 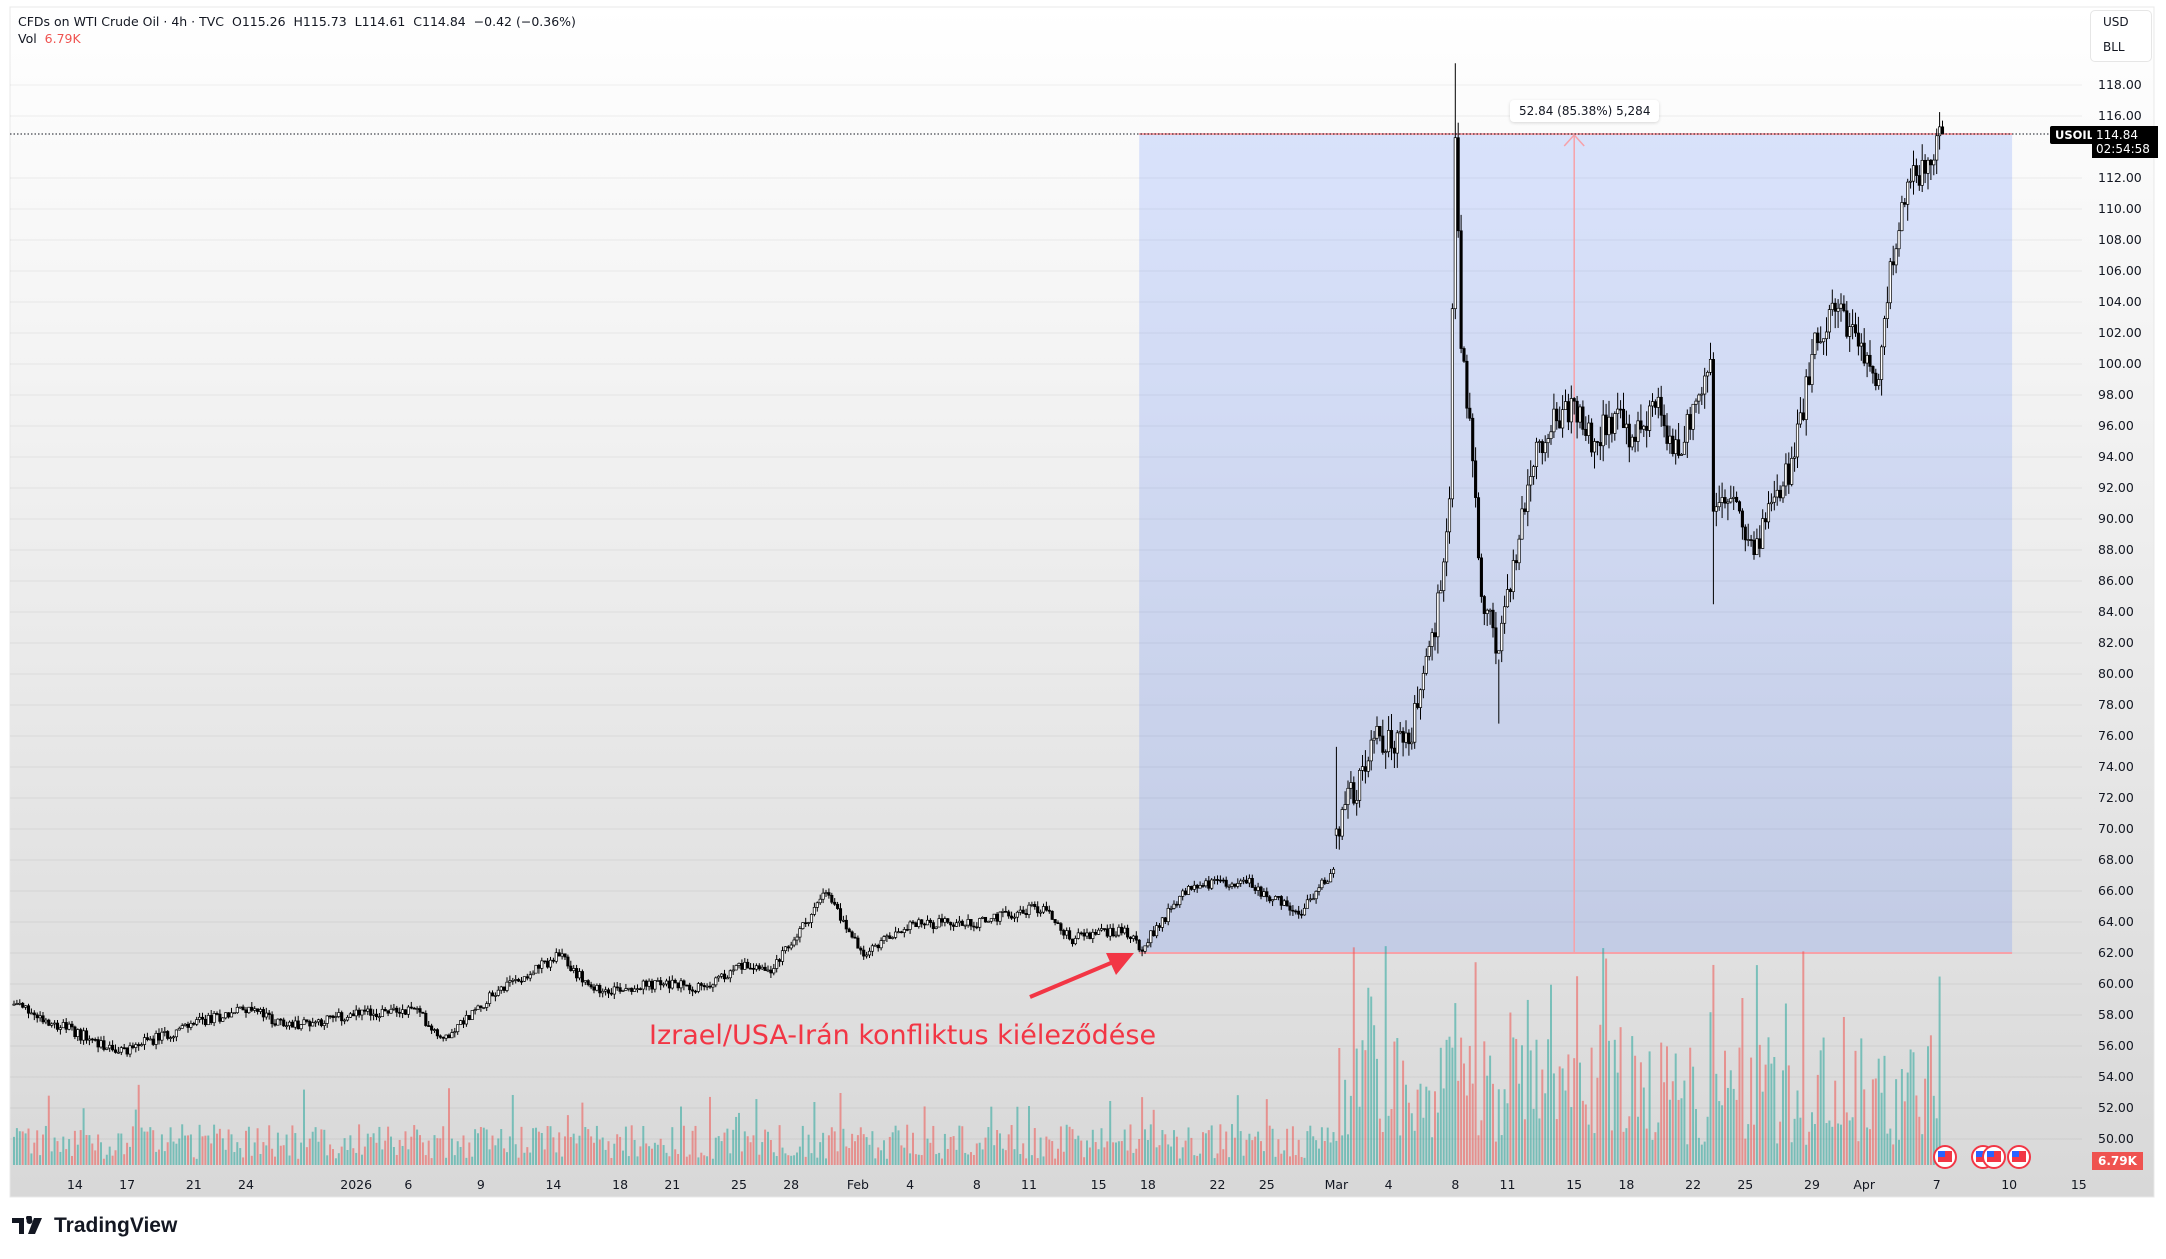 What do you see at coordinates (2114, 47) in the screenshot?
I see `unit-label: BLL` at bounding box center [2114, 47].